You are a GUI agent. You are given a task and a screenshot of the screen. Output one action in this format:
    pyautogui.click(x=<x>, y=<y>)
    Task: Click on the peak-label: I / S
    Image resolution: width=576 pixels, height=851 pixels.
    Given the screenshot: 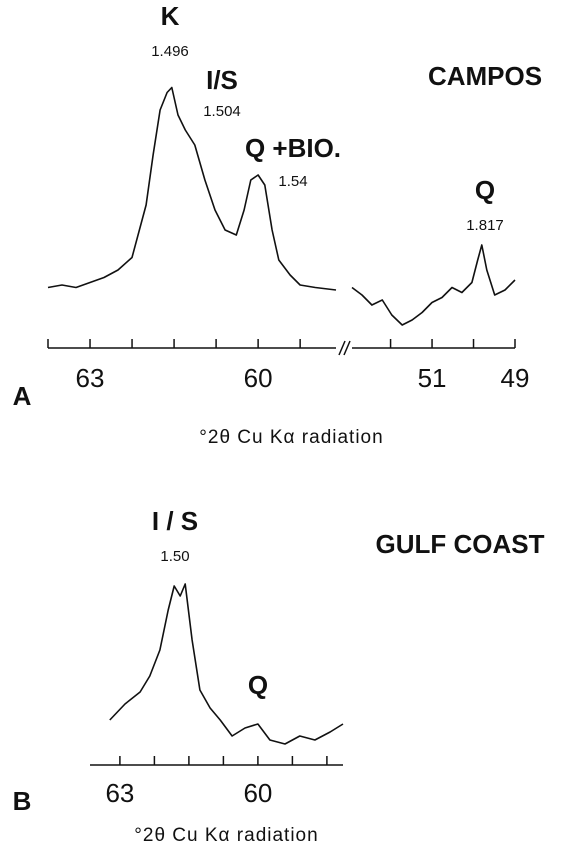 What is the action you would take?
    pyautogui.click(x=175, y=521)
    